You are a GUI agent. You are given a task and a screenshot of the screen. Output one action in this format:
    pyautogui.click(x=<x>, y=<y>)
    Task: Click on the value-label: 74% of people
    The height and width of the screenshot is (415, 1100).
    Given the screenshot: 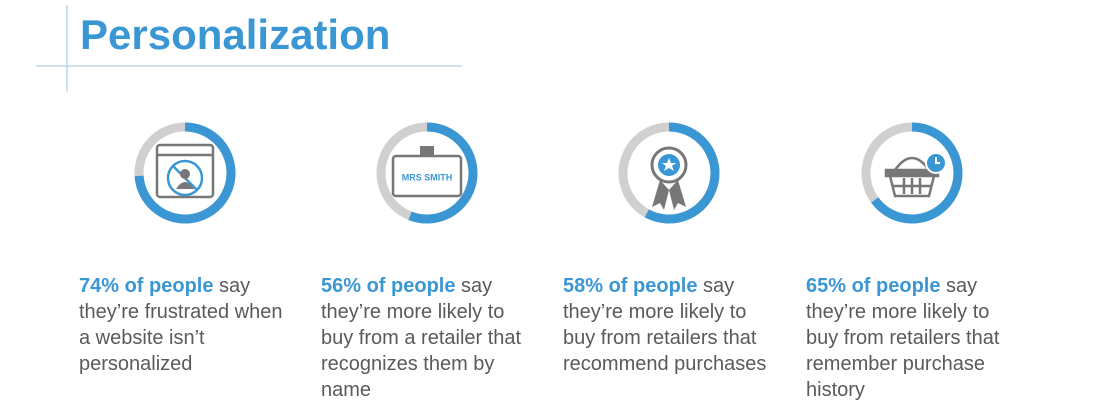 What is the action you would take?
    pyautogui.click(x=146, y=286)
    